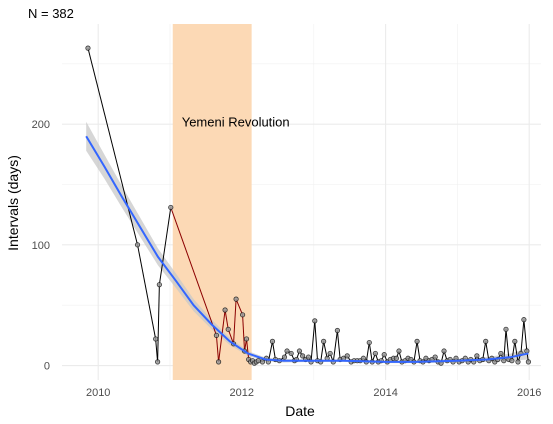 The image size is (553, 424). I want to click on x-tick-label: 2012, so click(242, 393).